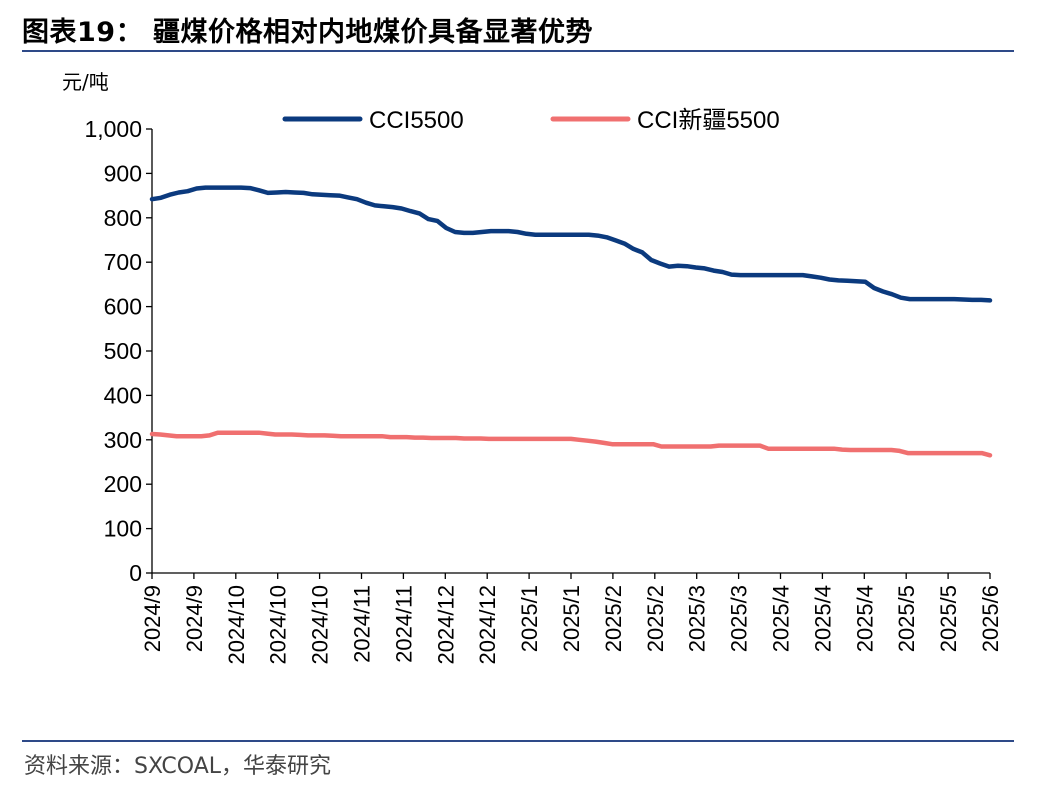 The height and width of the screenshot is (792, 1048). What do you see at coordinates (135, 573) in the screenshot?
I see `y-tick-label: 0` at bounding box center [135, 573].